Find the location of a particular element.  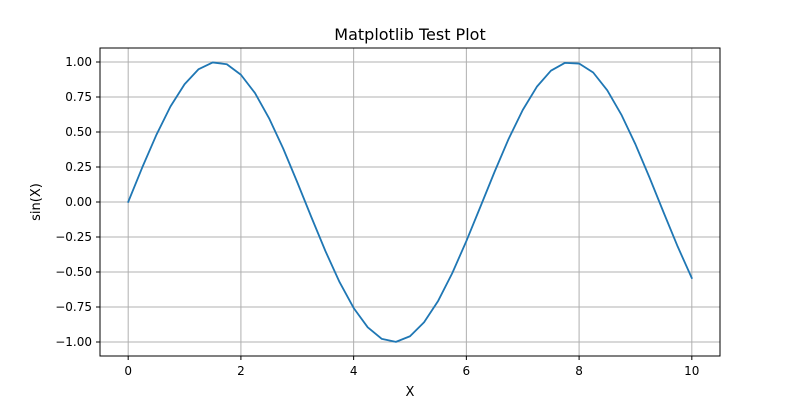

y-tick-label: −0.75 is located at coordinates (73, 307).